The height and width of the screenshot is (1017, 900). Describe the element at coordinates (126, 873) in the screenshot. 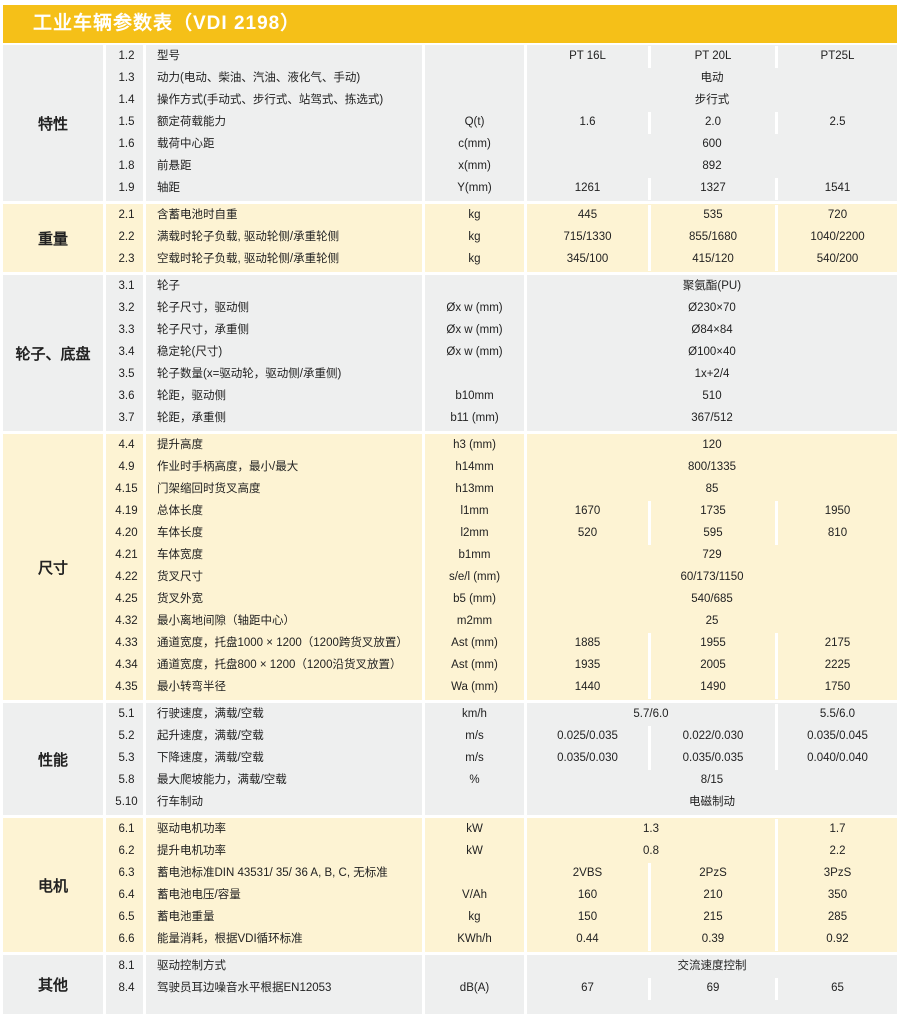

I see `item-number: 6.3` at that location.